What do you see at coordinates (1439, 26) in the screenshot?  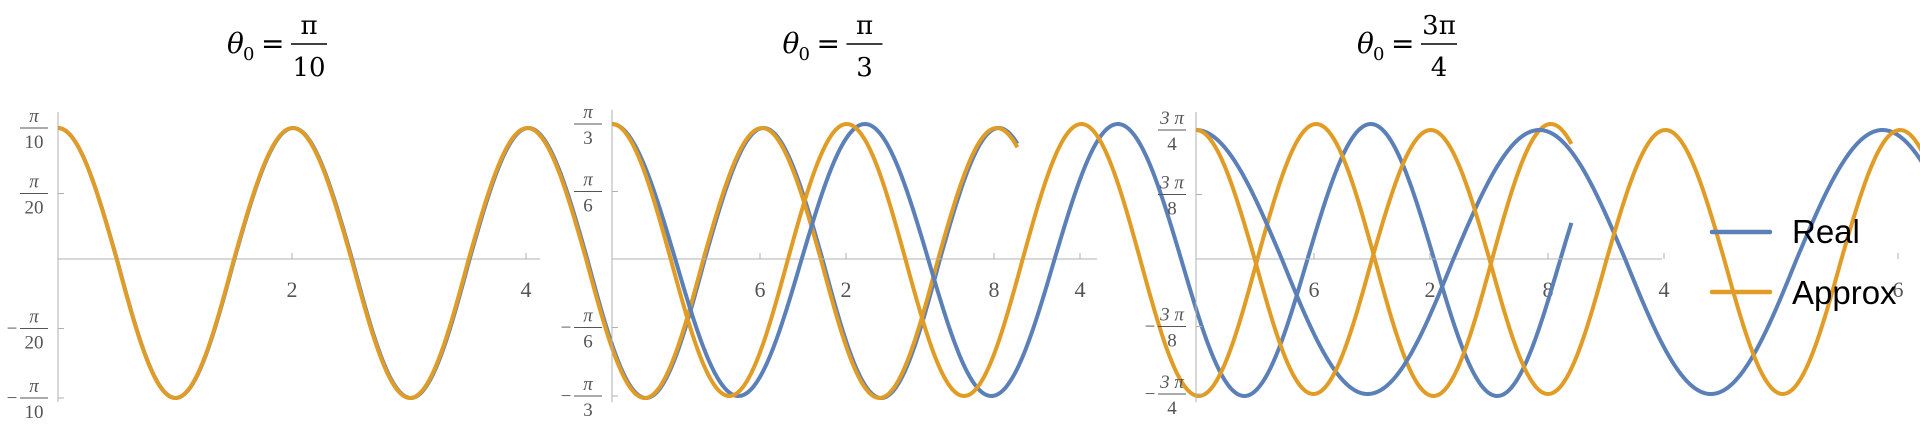 I see `title-numerator: 3π` at bounding box center [1439, 26].